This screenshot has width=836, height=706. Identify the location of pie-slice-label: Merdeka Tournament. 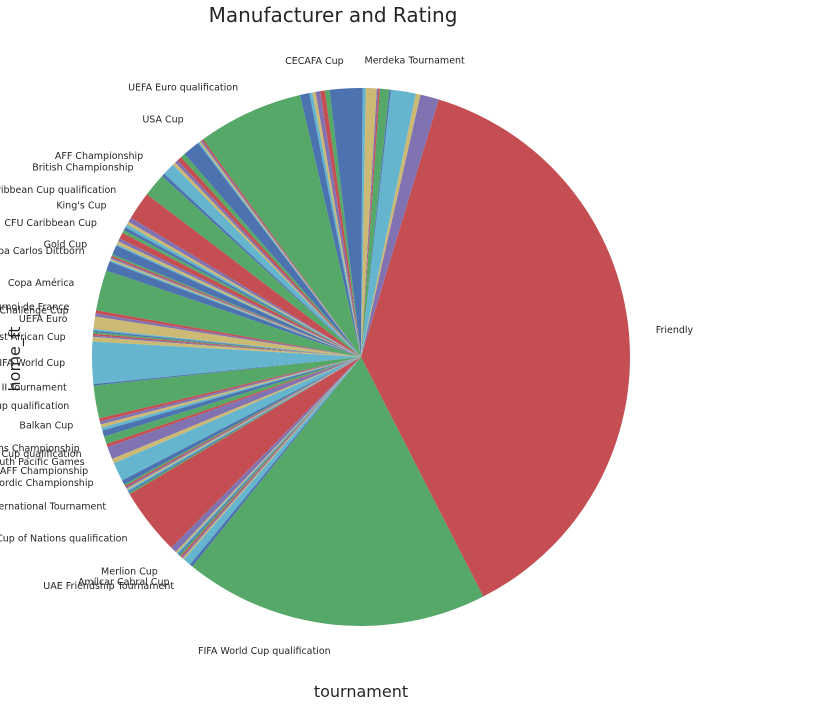
(415, 61).